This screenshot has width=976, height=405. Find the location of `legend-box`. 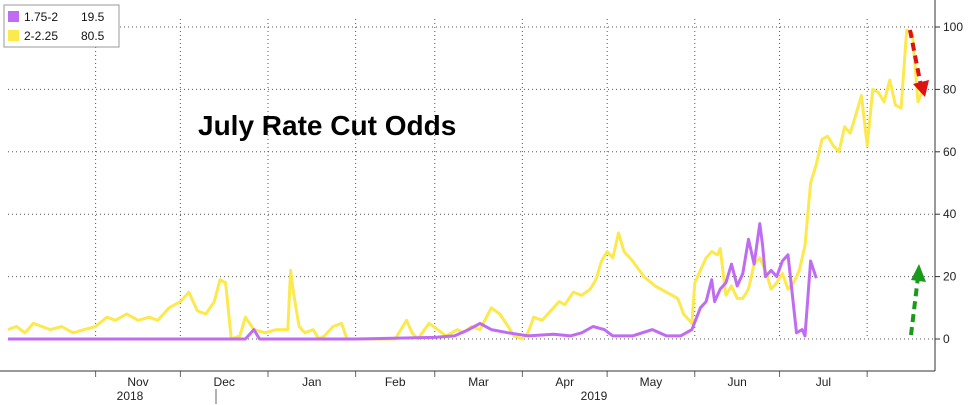

legend-box is located at coordinates (61, 26).